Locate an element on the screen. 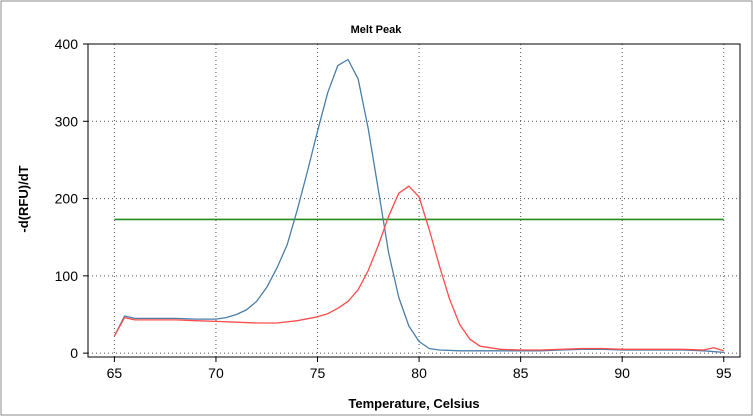 Image resolution: width=753 pixels, height=416 pixels. x-tick-label: 75 is located at coordinates (318, 373).